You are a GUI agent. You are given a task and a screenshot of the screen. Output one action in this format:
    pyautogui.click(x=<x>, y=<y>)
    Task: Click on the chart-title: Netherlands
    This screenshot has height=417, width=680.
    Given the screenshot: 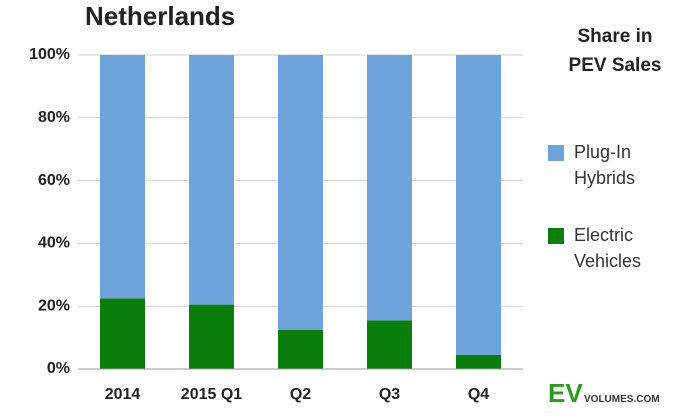 What is the action you would take?
    pyautogui.click(x=160, y=16)
    